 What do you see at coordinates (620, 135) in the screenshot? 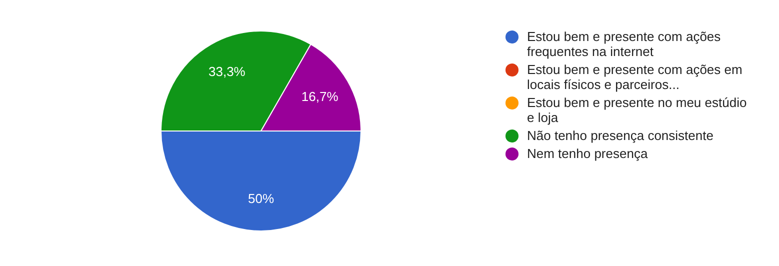
I see `legend-label: Não tenho presença consistente` at bounding box center [620, 135].